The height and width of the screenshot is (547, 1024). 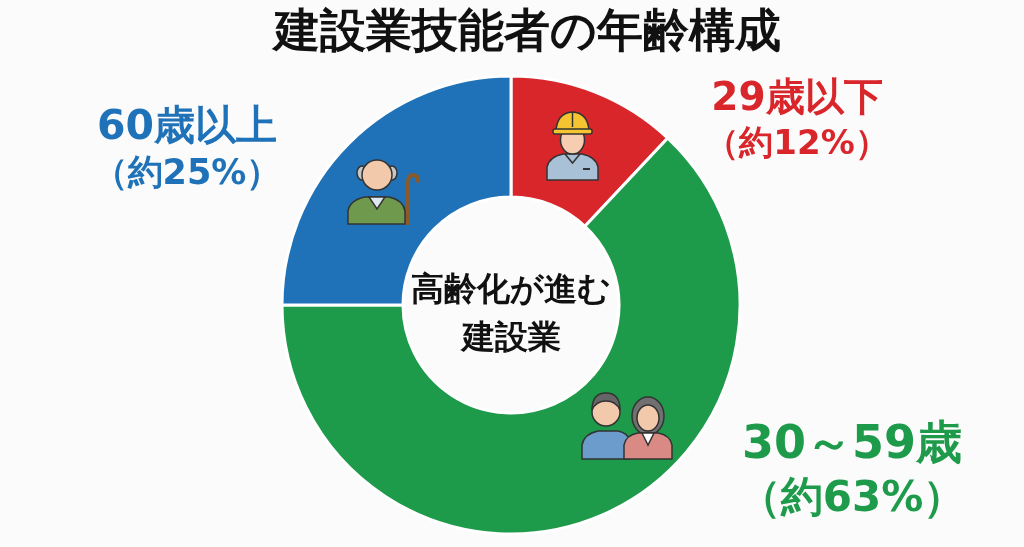 What do you see at coordinates (797, 97) in the screenshot?
I see `slice-label: 29歳以下` at bounding box center [797, 97].